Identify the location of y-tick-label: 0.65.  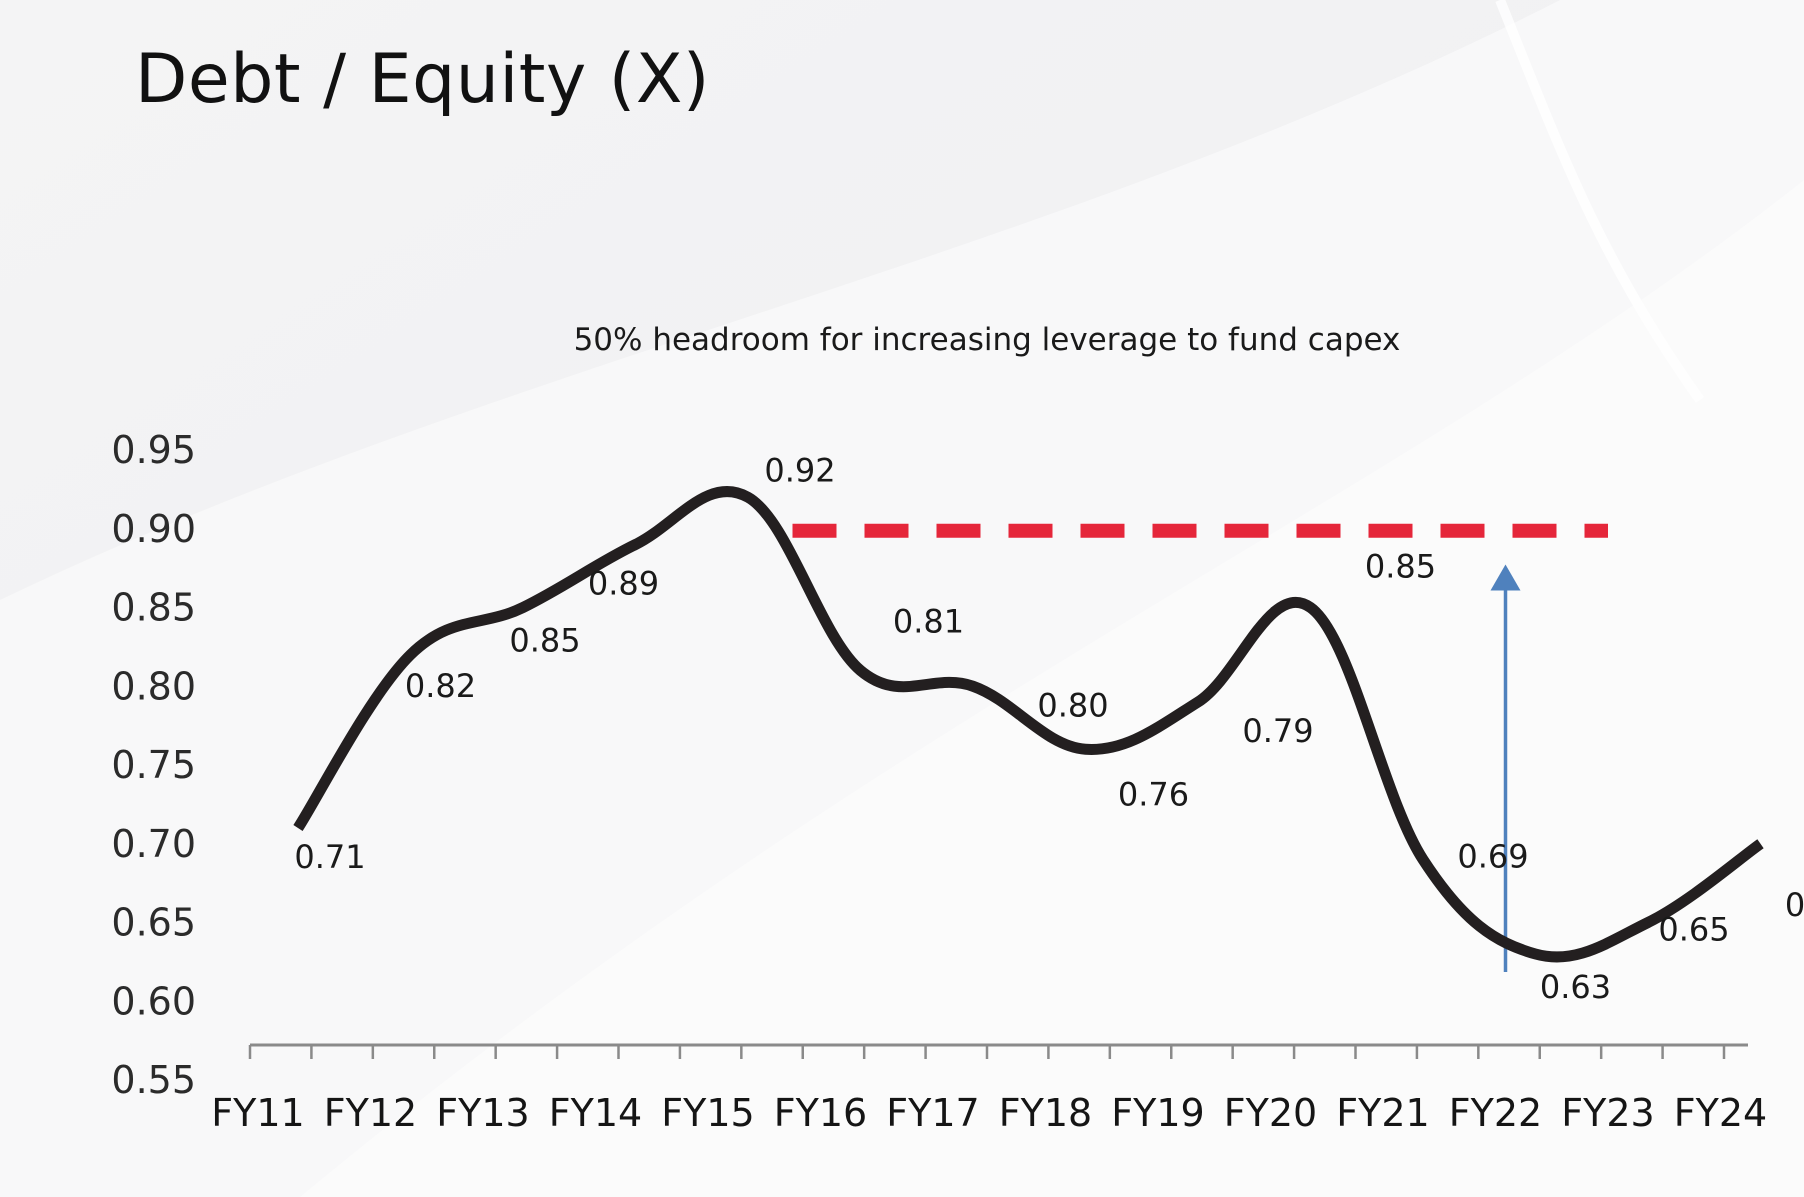
(153, 923).